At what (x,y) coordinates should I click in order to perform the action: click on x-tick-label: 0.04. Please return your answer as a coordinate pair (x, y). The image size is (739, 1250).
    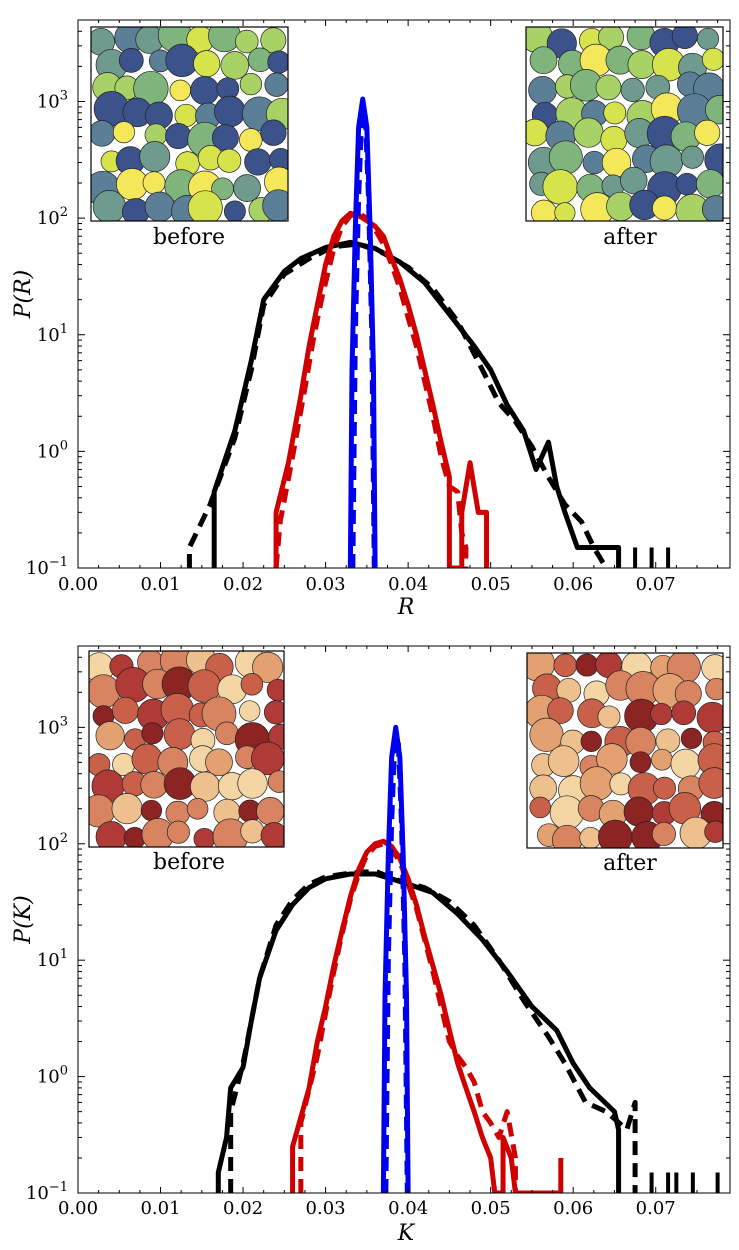
    Looking at the image, I should click on (408, 584).